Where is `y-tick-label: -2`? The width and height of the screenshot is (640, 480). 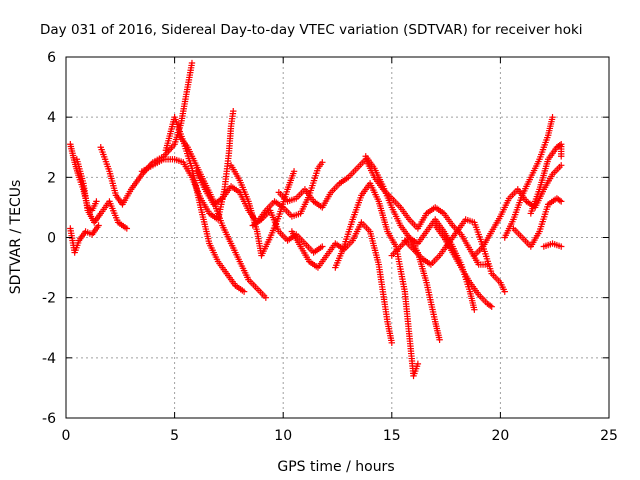
y-tick-label: -2 is located at coordinates (49, 299).